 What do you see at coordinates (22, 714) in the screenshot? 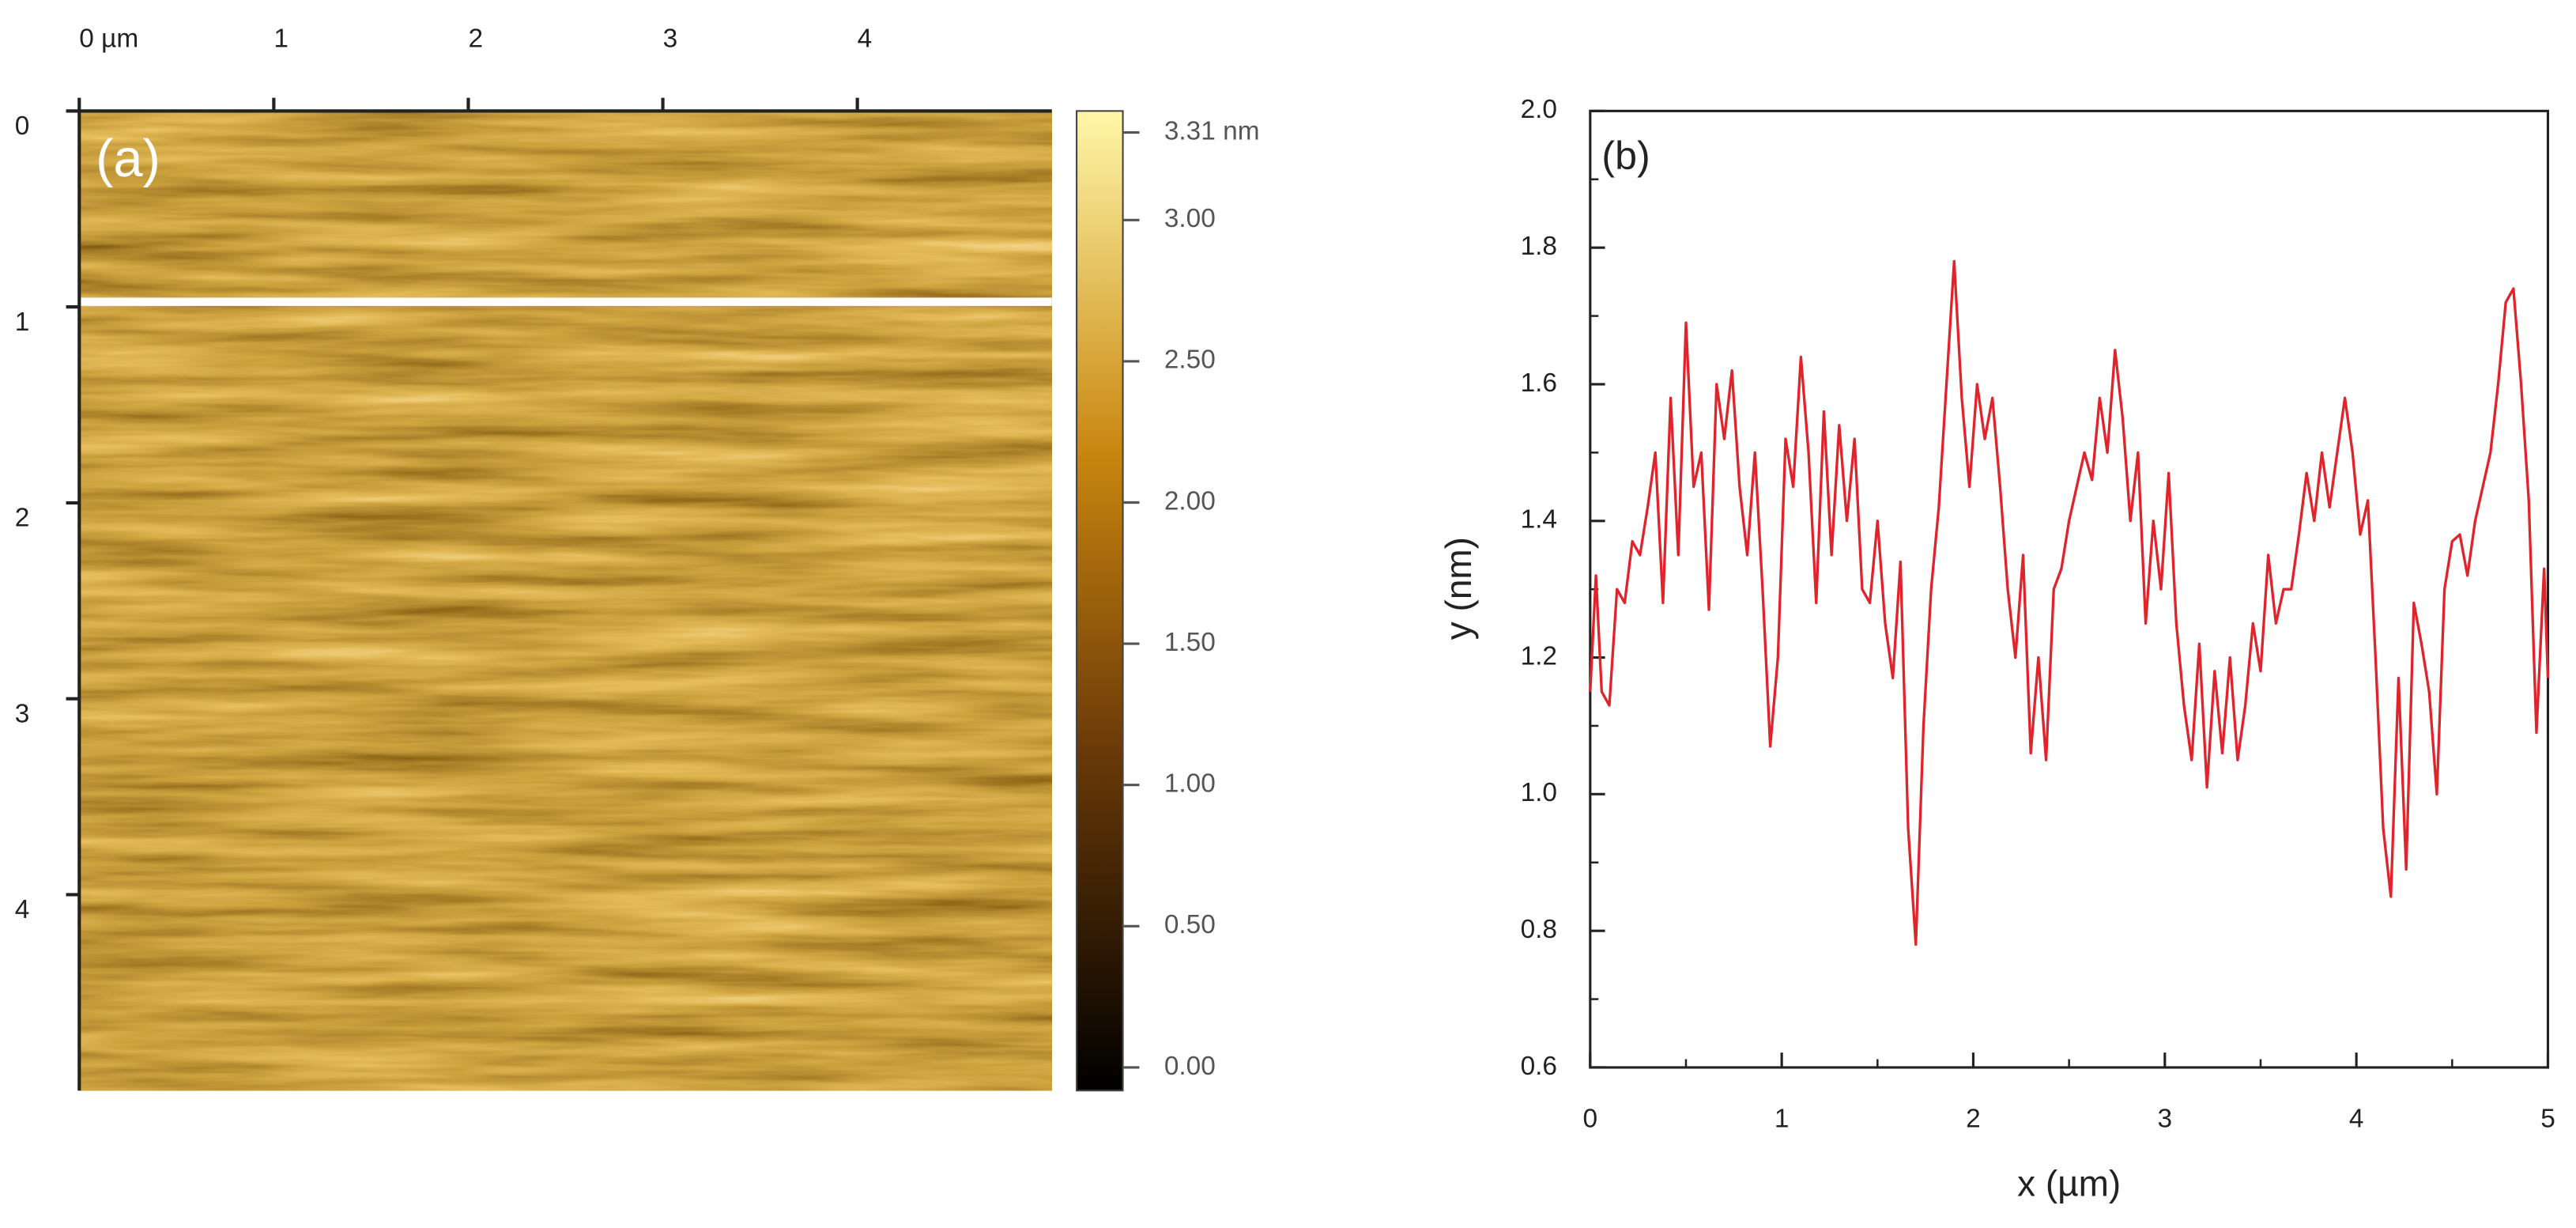
I see `y-tick-label: 3` at bounding box center [22, 714].